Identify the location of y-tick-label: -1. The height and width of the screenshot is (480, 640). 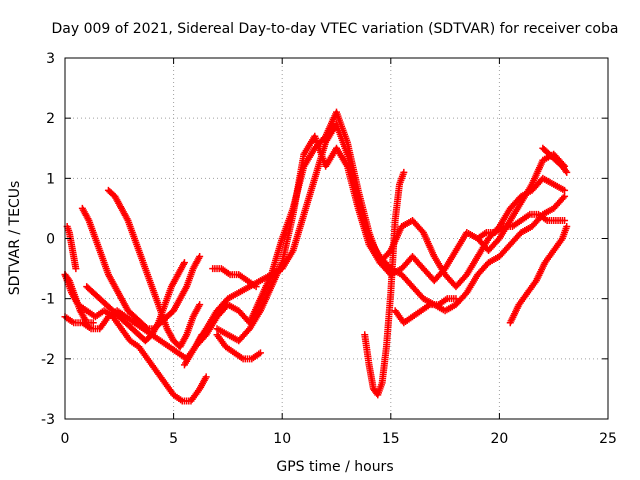
(48, 300).